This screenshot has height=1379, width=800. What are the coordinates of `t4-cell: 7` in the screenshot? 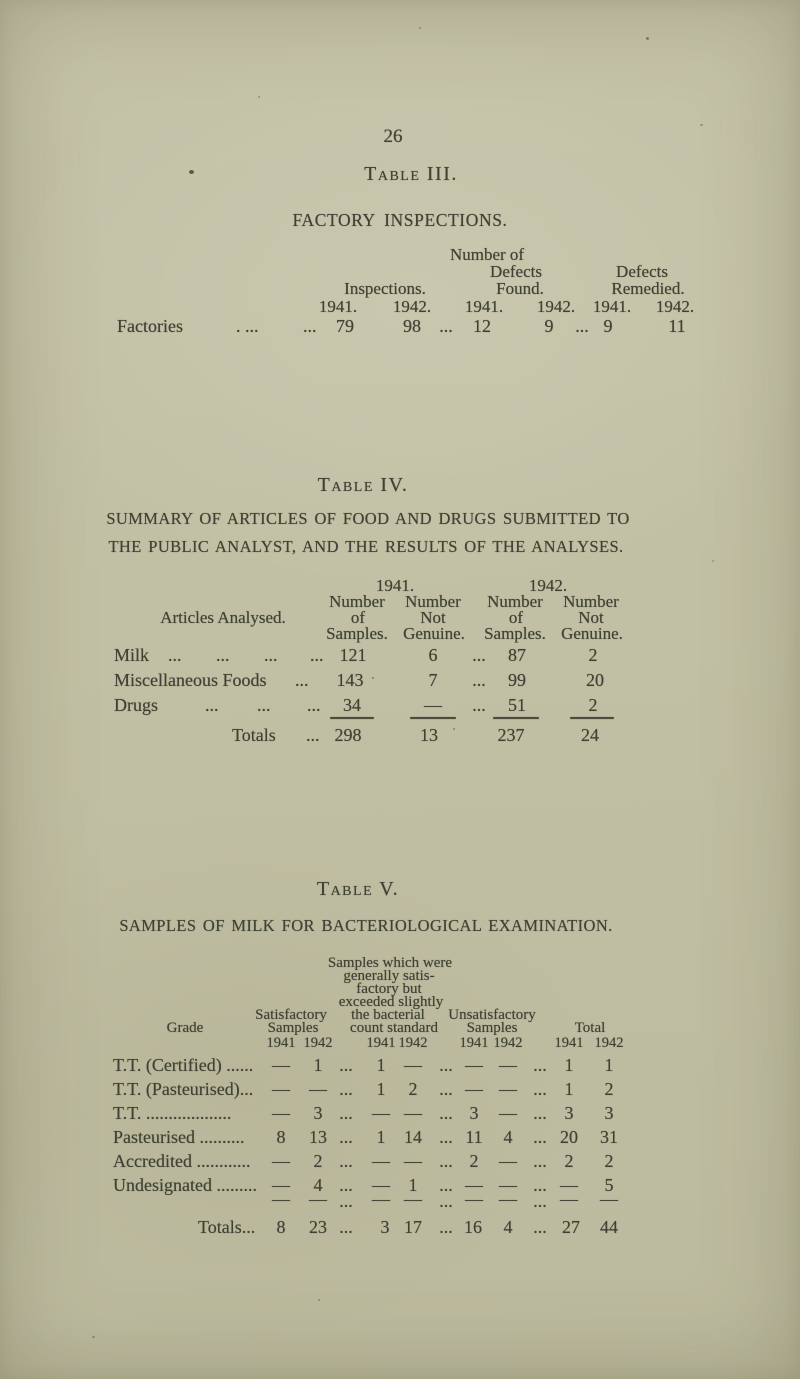 It's located at (433, 680).